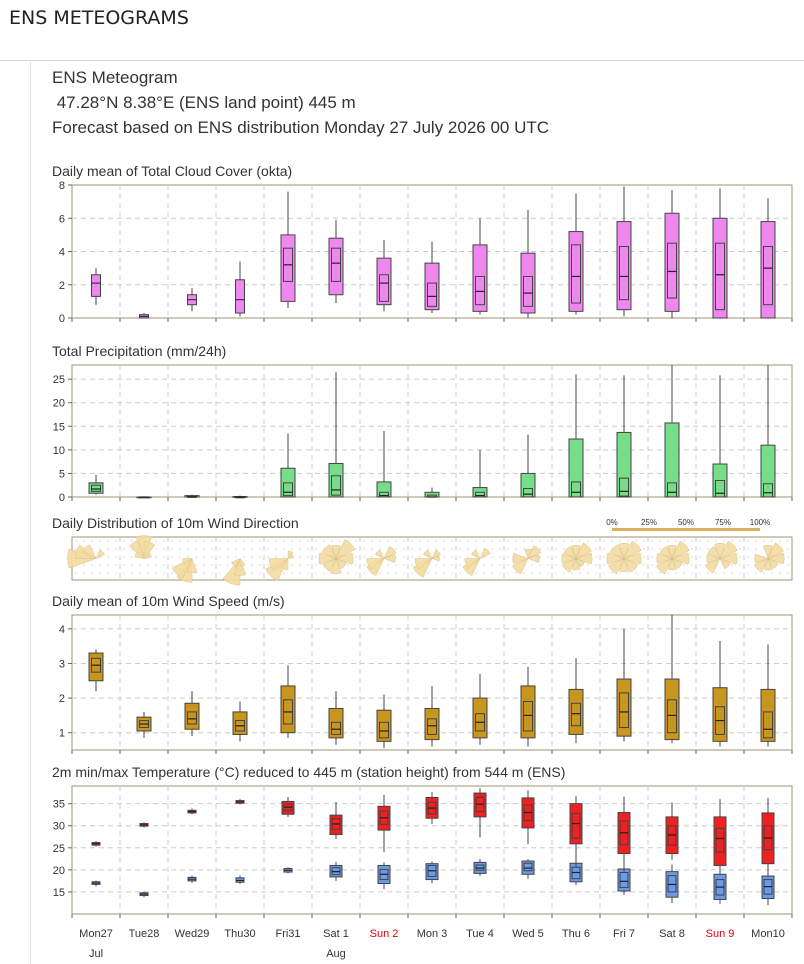 The height and width of the screenshot is (964, 804). I want to click on cloud-ytick-label: 2, so click(62, 286).